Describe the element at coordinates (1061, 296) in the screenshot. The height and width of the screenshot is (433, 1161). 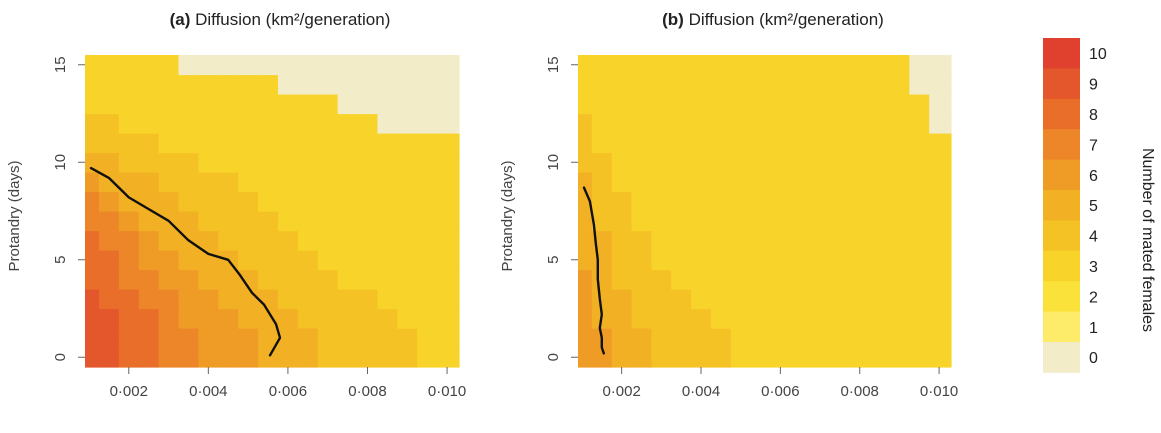
I see `legend-swatch` at that location.